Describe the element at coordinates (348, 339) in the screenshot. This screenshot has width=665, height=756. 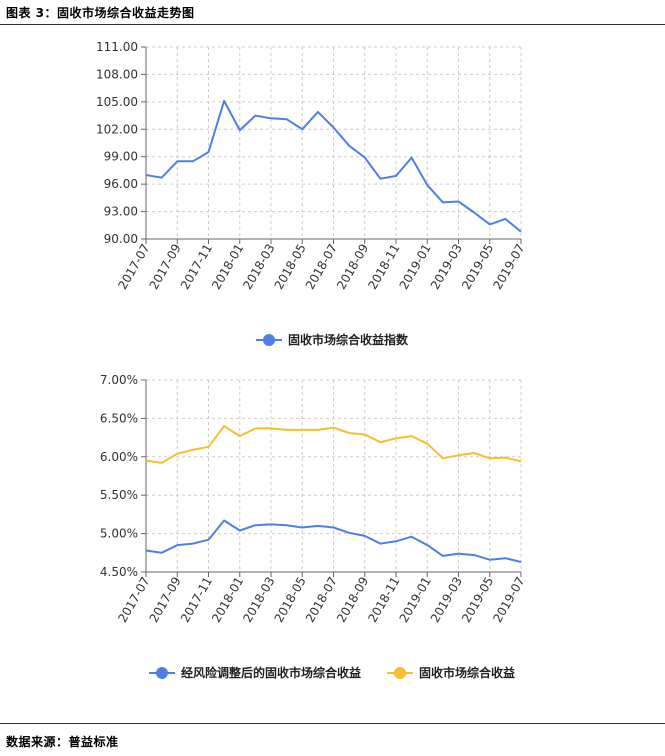
I see `legend-label: 固收市场综合收益指数` at that location.